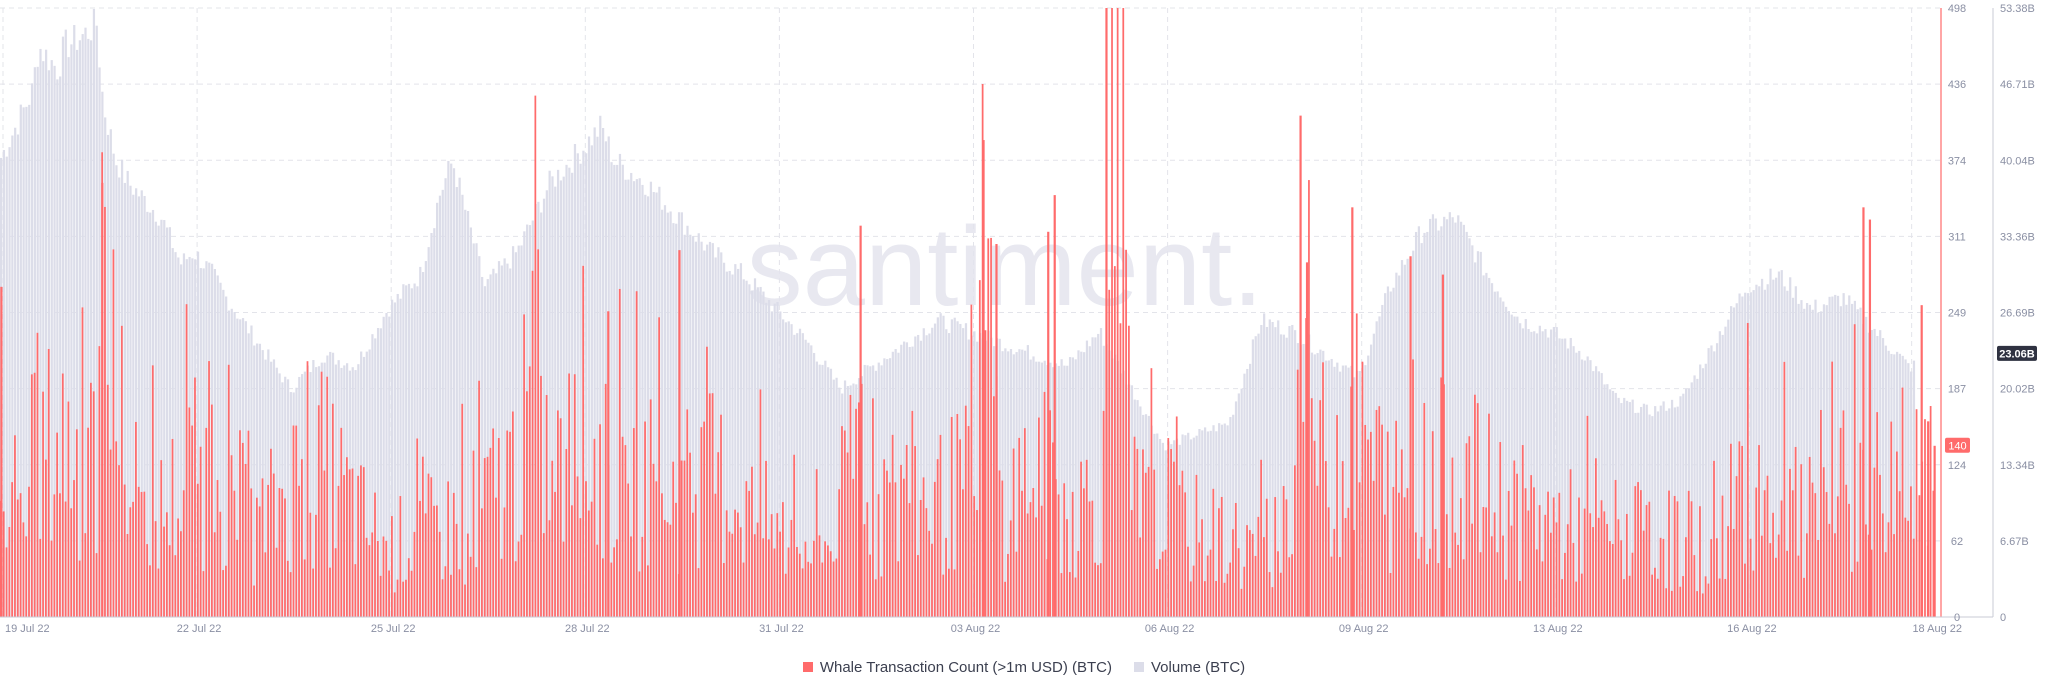 This screenshot has width=2048, height=693. Describe the element at coordinates (1189, 667) in the screenshot. I see `legend-item-volume: Volume (BTC)` at that location.